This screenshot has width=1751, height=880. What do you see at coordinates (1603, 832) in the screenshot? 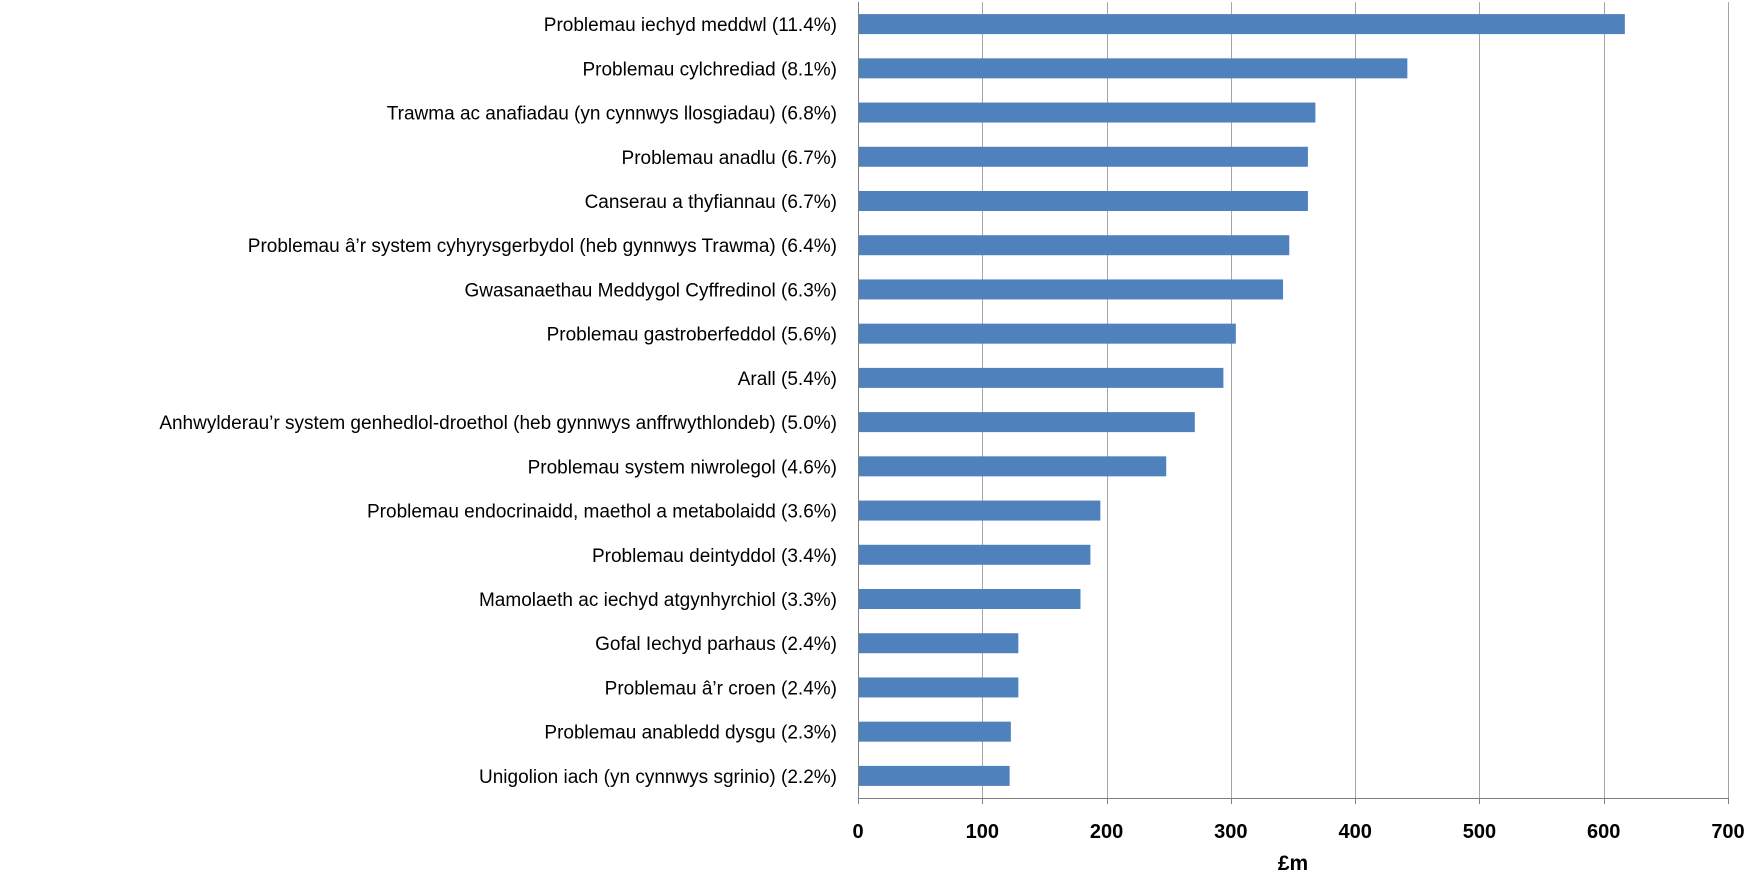
I see `x-tick-label: 600` at bounding box center [1603, 832].